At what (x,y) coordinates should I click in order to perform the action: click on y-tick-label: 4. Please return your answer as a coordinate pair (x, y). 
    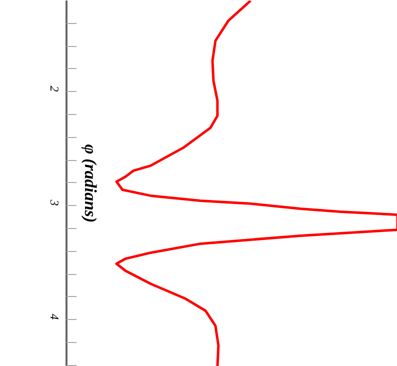
    Looking at the image, I should click on (55, 317).